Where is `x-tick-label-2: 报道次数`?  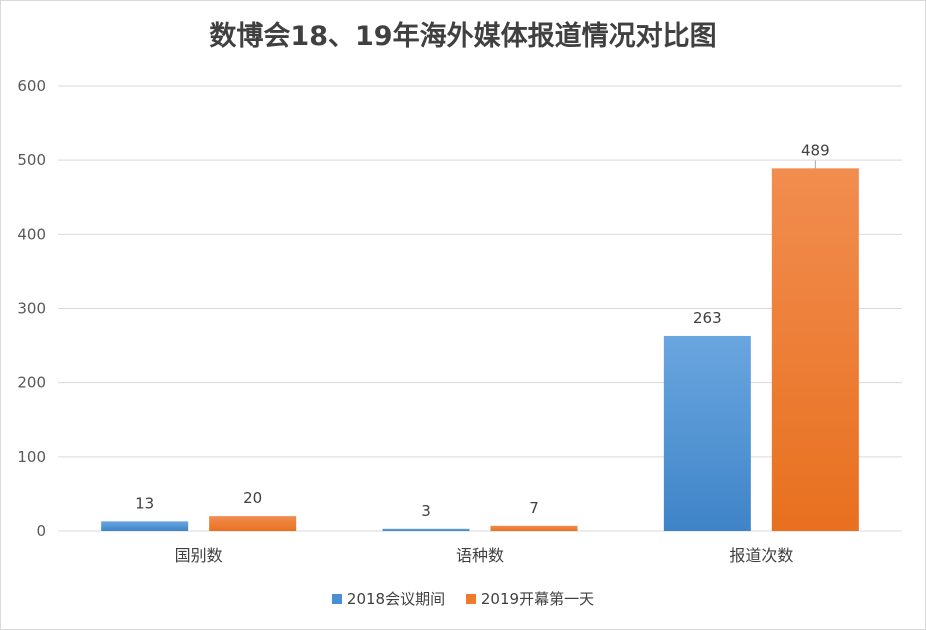 x-tick-label-2: 报道次数 is located at coordinates (761, 555).